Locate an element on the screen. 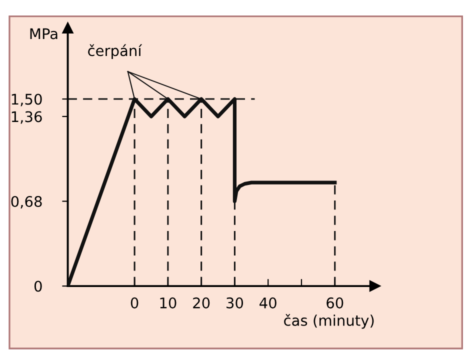  x-tick-label: 10 is located at coordinates (168, 302).